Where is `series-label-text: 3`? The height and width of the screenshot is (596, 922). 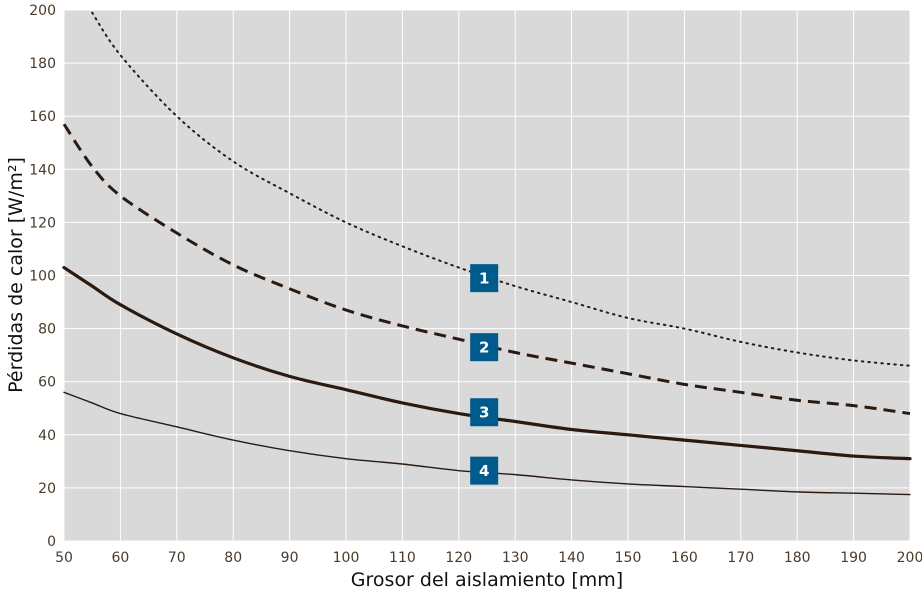
series-label-text: 3 is located at coordinates (484, 413).